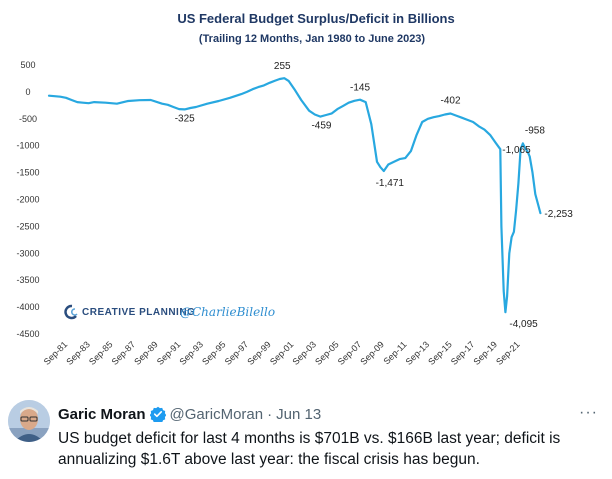  What do you see at coordinates (463, 353) in the screenshot?
I see `x-tick-label: Sep-17` at bounding box center [463, 353].